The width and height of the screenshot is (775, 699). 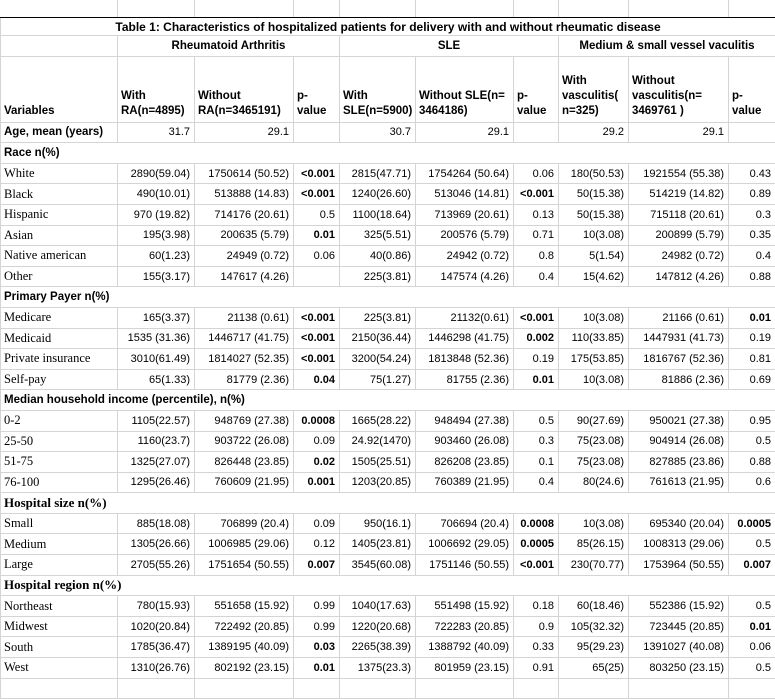 What do you see at coordinates (378, 276) in the screenshot?
I see `data-cell: 225(3.81)` at bounding box center [378, 276].